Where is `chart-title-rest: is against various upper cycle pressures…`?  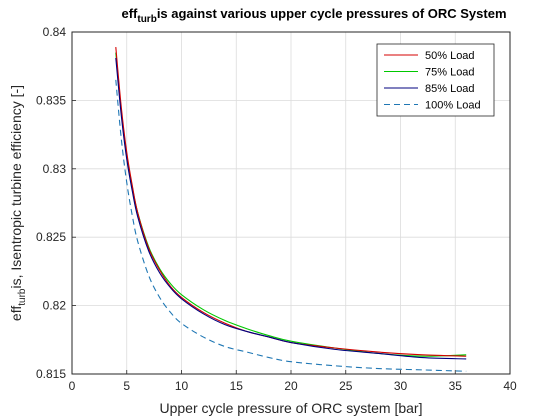 chart-title-rest: is against various upper cycle pressures… is located at coordinates (332, 13).